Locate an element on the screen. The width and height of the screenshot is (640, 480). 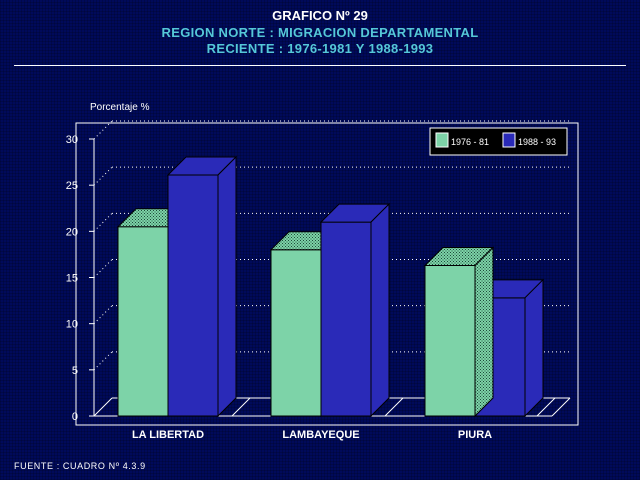
bar-1-series1-front is located at coordinates (296, 333).